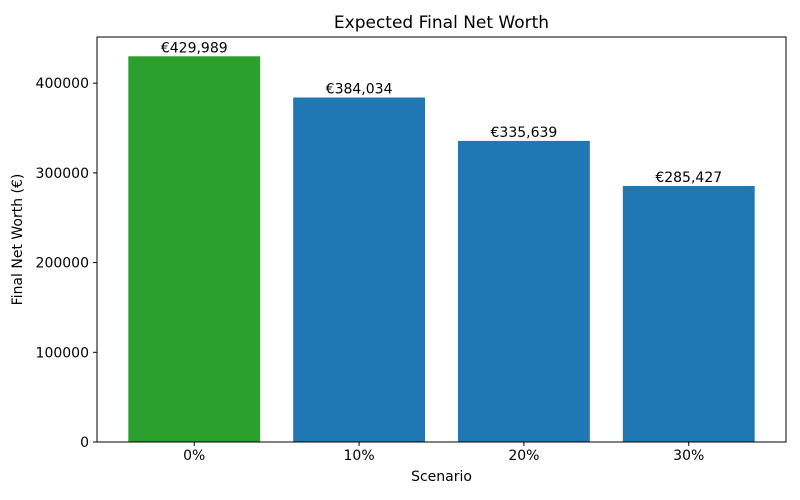  What do you see at coordinates (62, 84) in the screenshot?
I see `y-tick-label: 400000` at bounding box center [62, 84].